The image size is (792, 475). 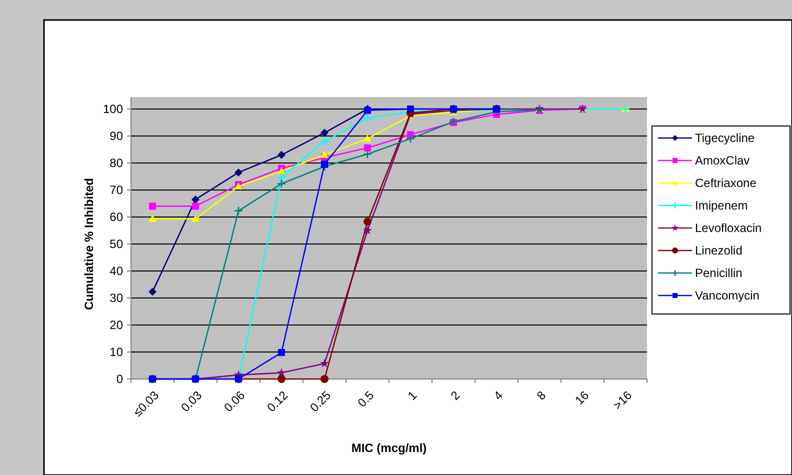 I want to click on x-axis-title: MIC (mcg/ml), so click(x=389, y=448).